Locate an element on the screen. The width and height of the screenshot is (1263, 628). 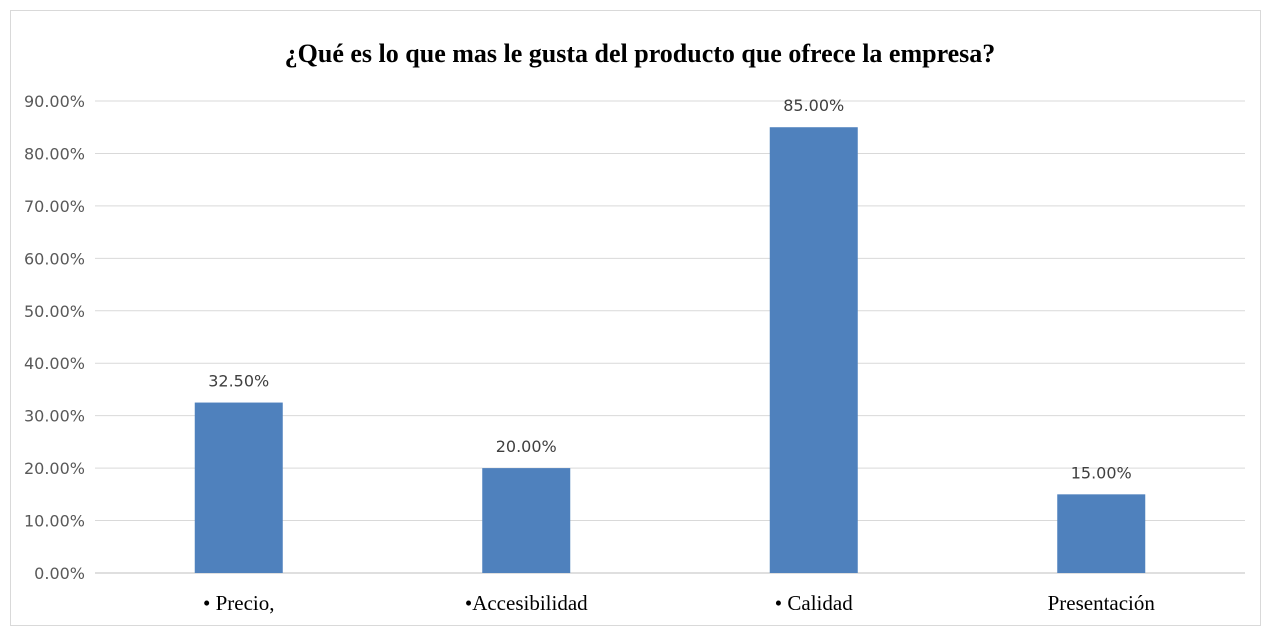
y-tick-label: 70.00% is located at coordinates (54, 206).